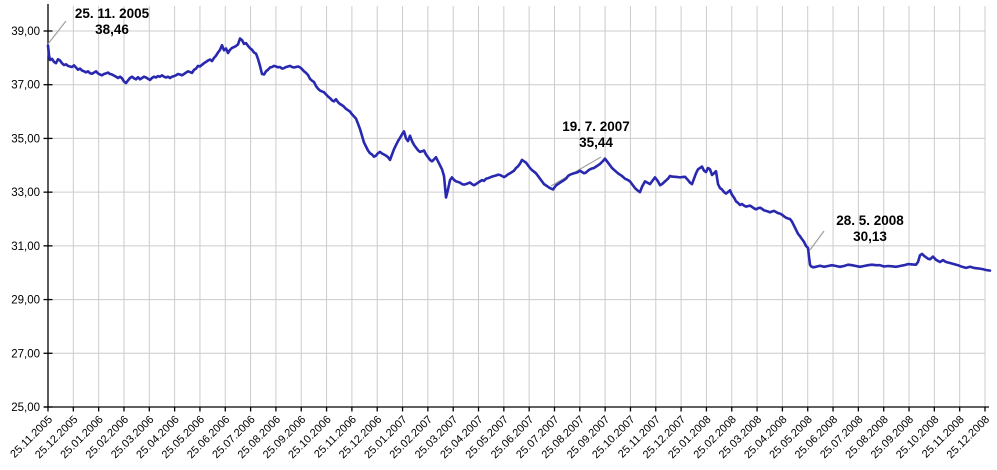 The height and width of the screenshot is (470, 997). What do you see at coordinates (25, 139) in the screenshot?
I see `y-axis-label: 35,00` at bounding box center [25, 139].